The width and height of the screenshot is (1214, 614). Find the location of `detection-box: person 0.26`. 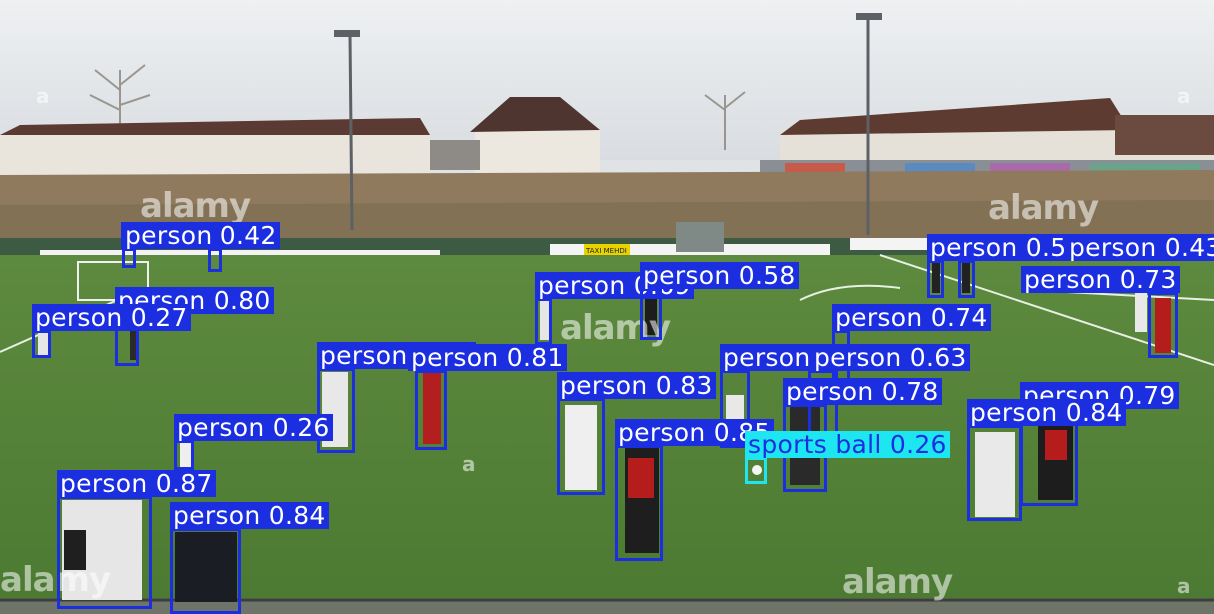

detection-box: person 0.26 is located at coordinates (253, 442).